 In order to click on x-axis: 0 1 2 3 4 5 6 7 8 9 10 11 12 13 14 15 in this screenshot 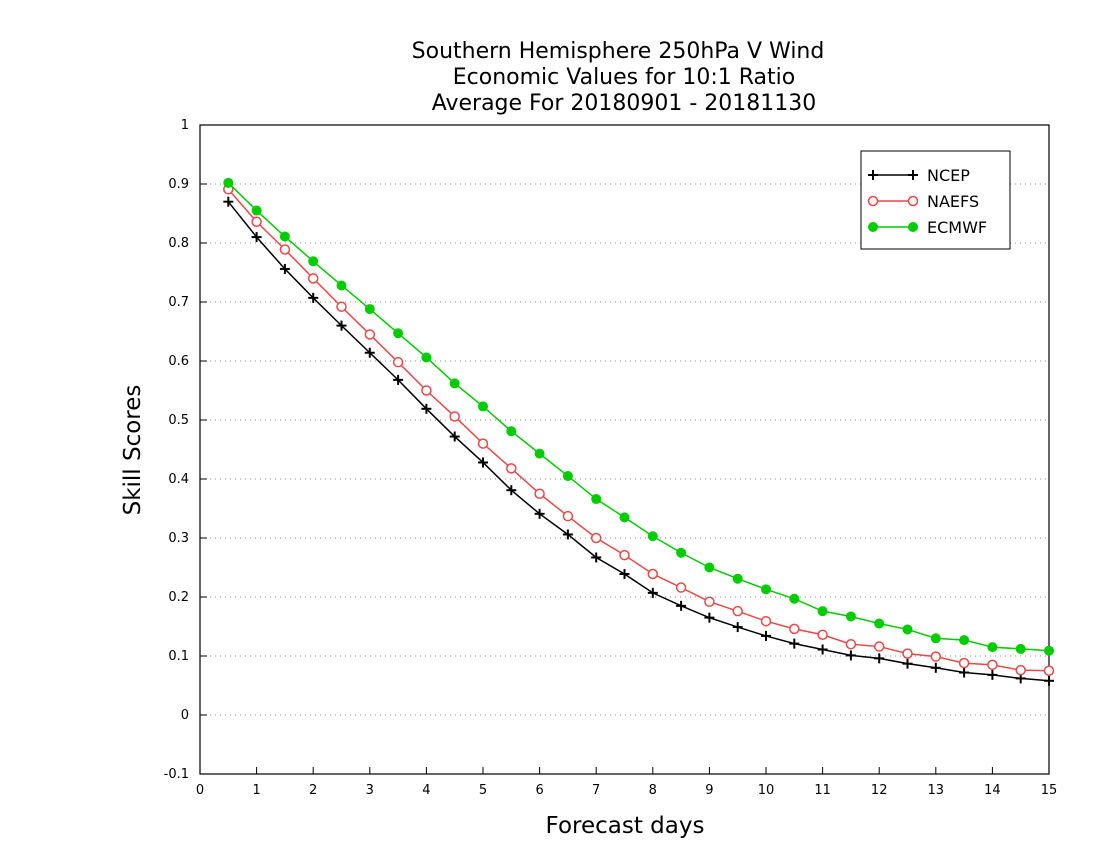, I will do `click(626, 782)`.